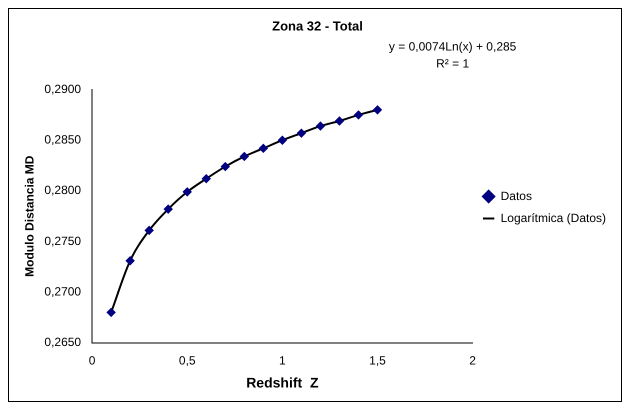 The image size is (630, 410). What do you see at coordinates (317, 26) in the screenshot?
I see `chart-title: Zona 32 - Total` at bounding box center [317, 26].